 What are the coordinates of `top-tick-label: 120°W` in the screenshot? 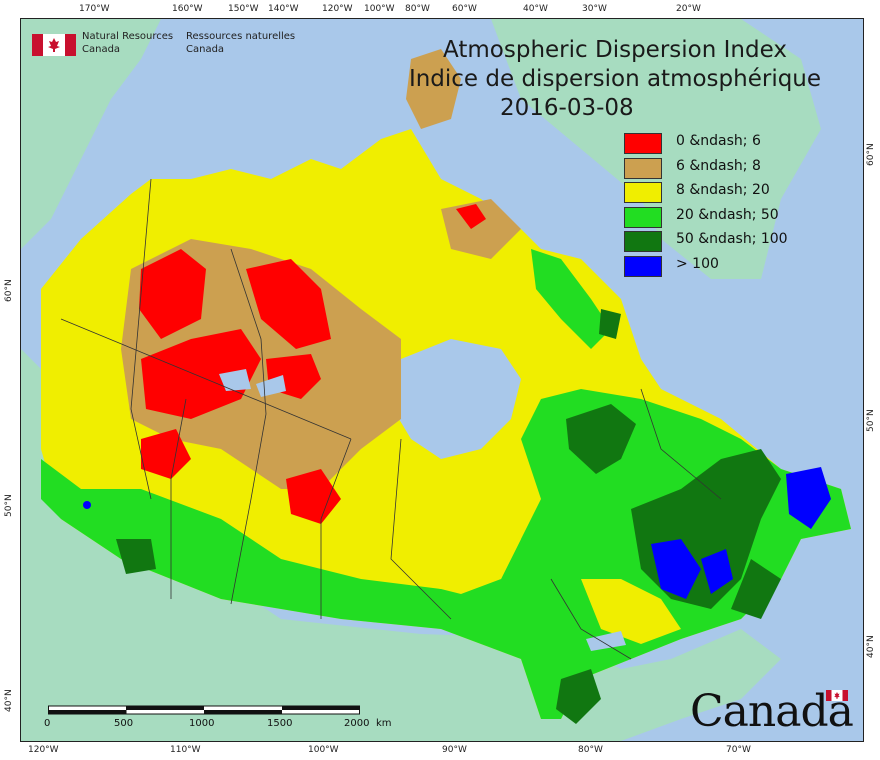 It's located at (337, 9).